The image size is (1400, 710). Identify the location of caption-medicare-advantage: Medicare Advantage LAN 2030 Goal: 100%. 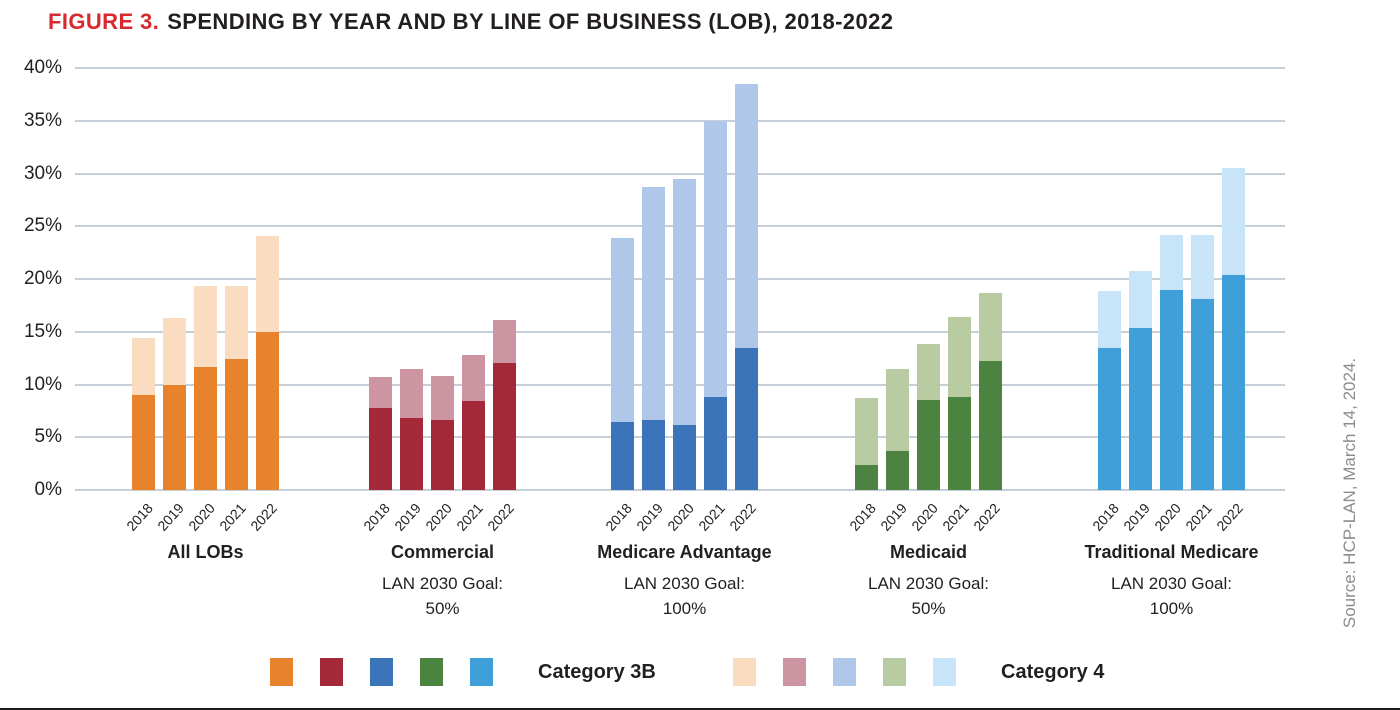
(685, 581).